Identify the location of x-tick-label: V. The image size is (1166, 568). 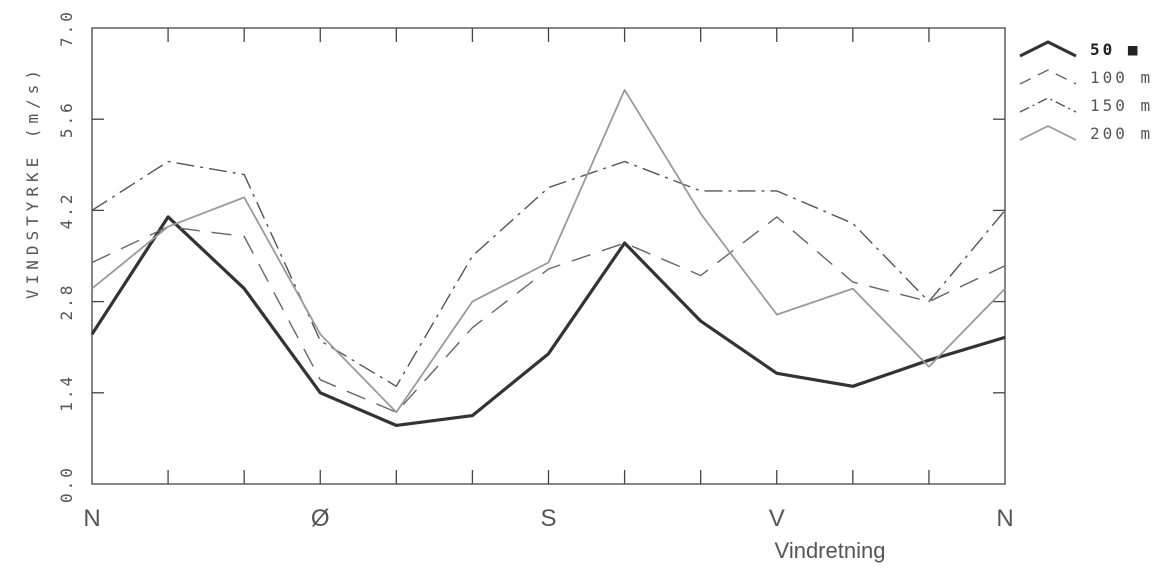
(777, 518).